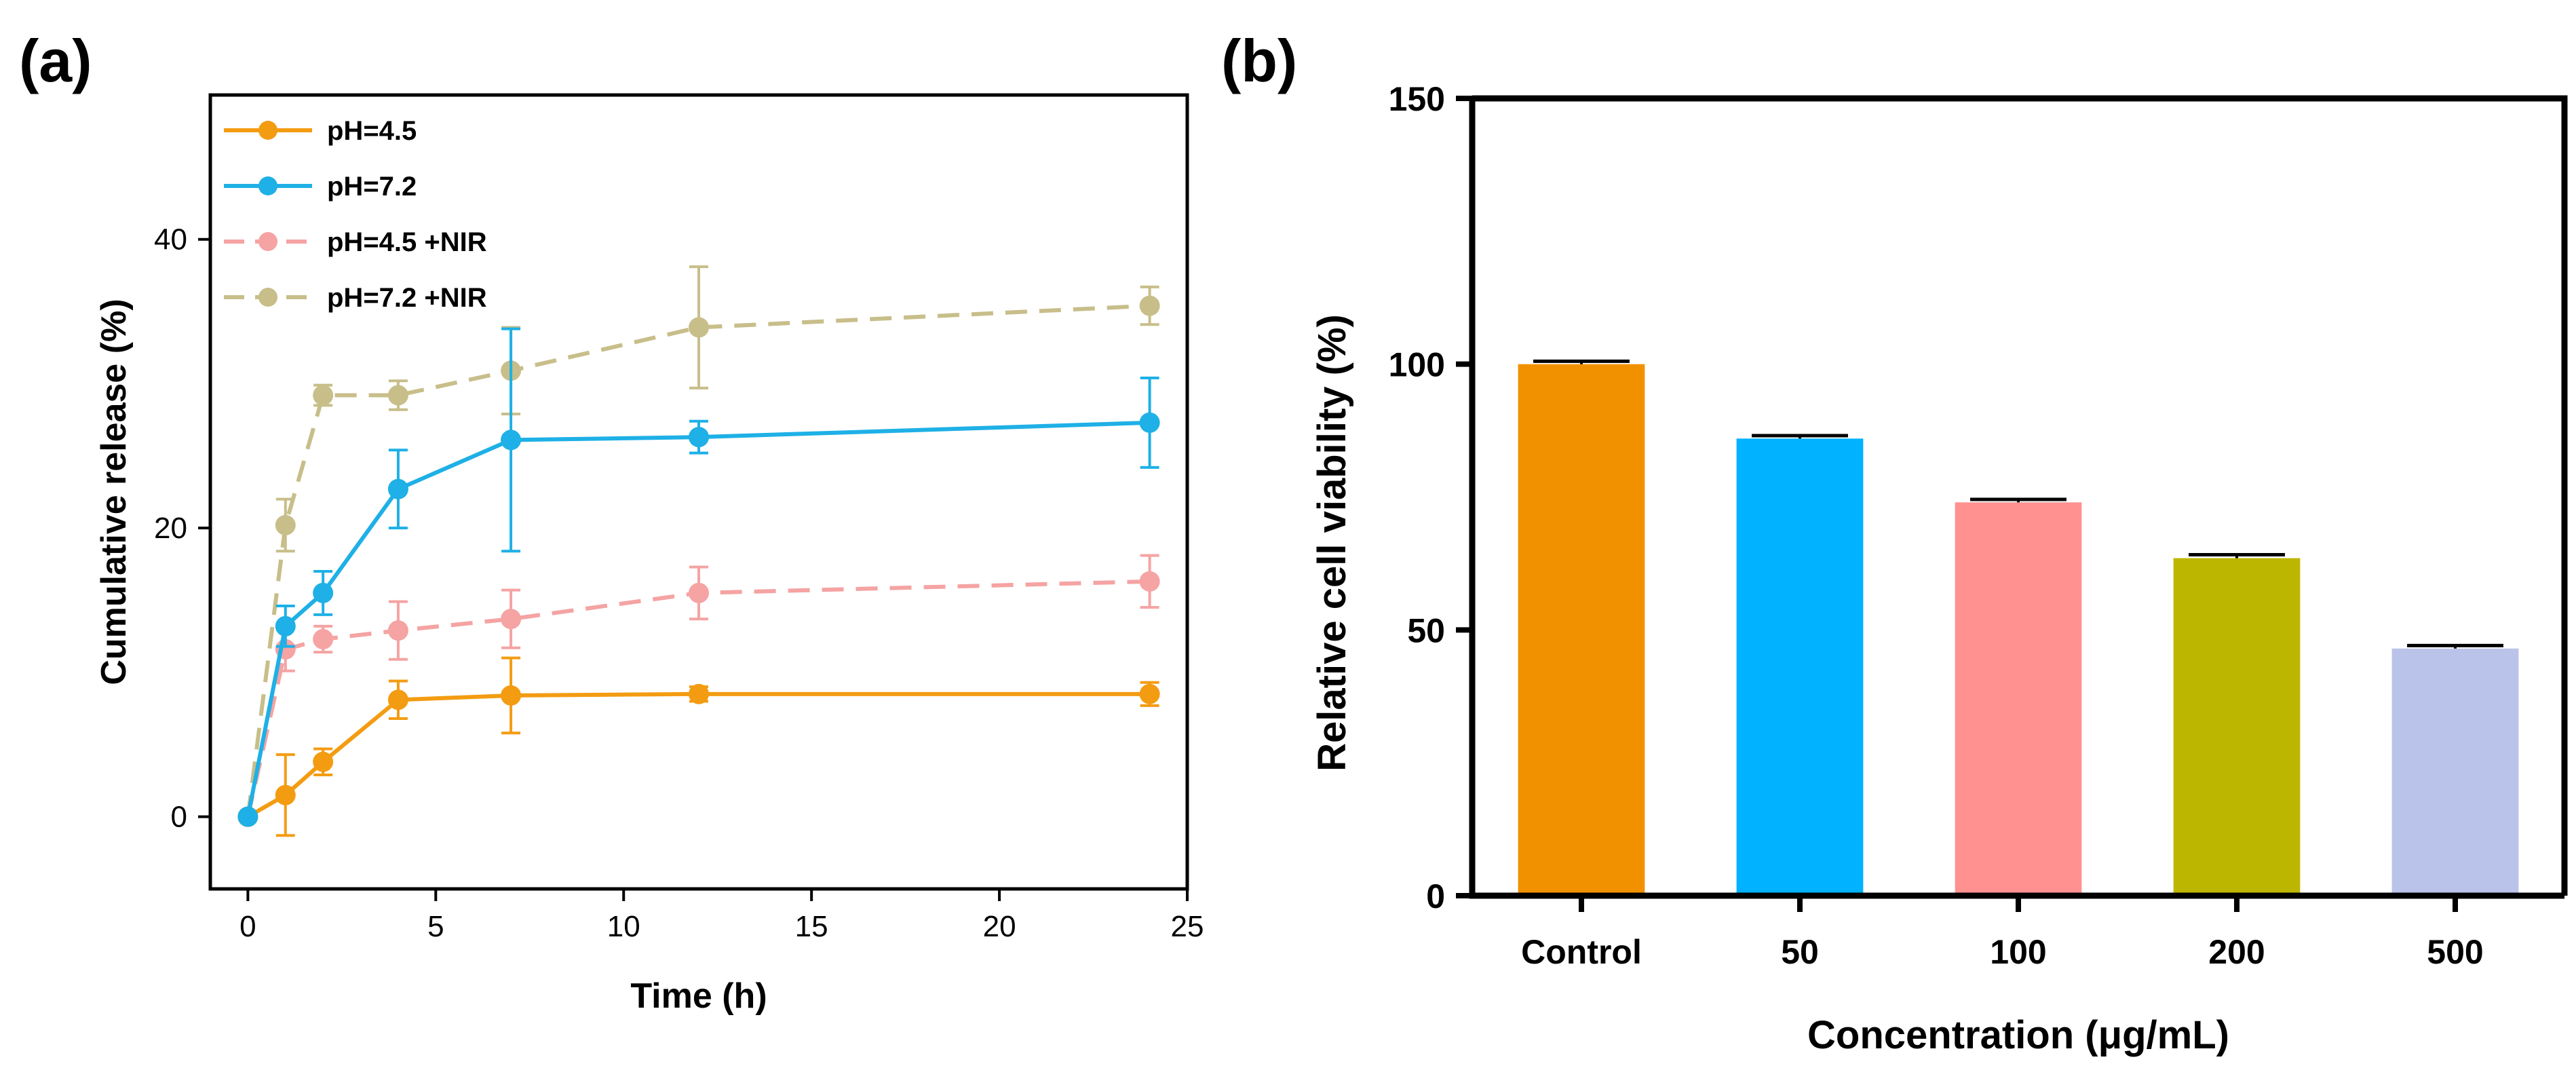  I want to click on x-tick-label: 0, so click(248, 926).